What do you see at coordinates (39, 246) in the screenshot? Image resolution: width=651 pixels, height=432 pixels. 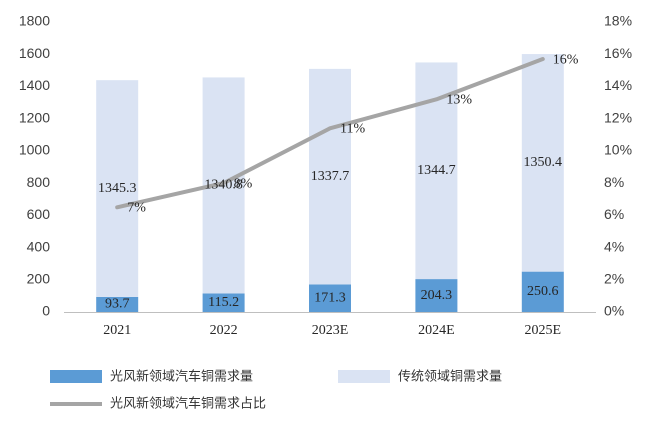 I see `y-left-tick-label: 400` at bounding box center [39, 246].